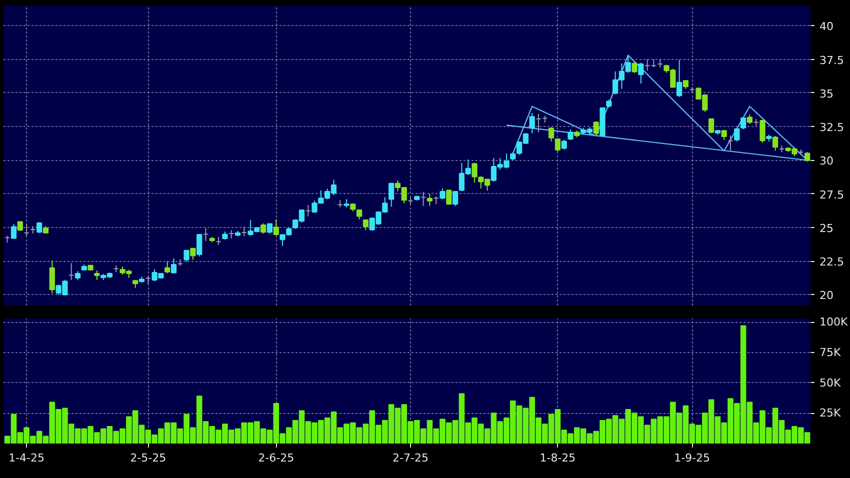  I want to click on y-tick-label: 50K, so click(831, 383).